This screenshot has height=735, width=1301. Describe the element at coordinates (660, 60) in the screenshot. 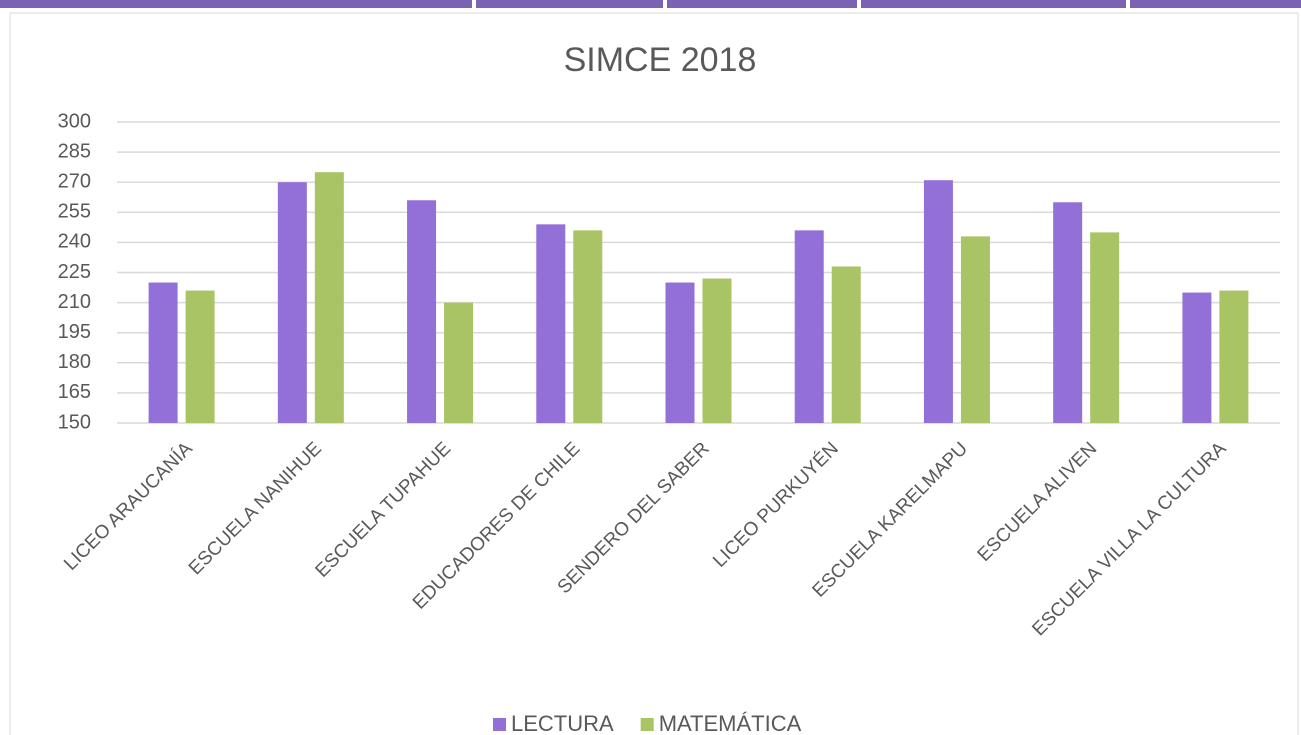

I see `chart-title: SIMCE 2018` at that location.